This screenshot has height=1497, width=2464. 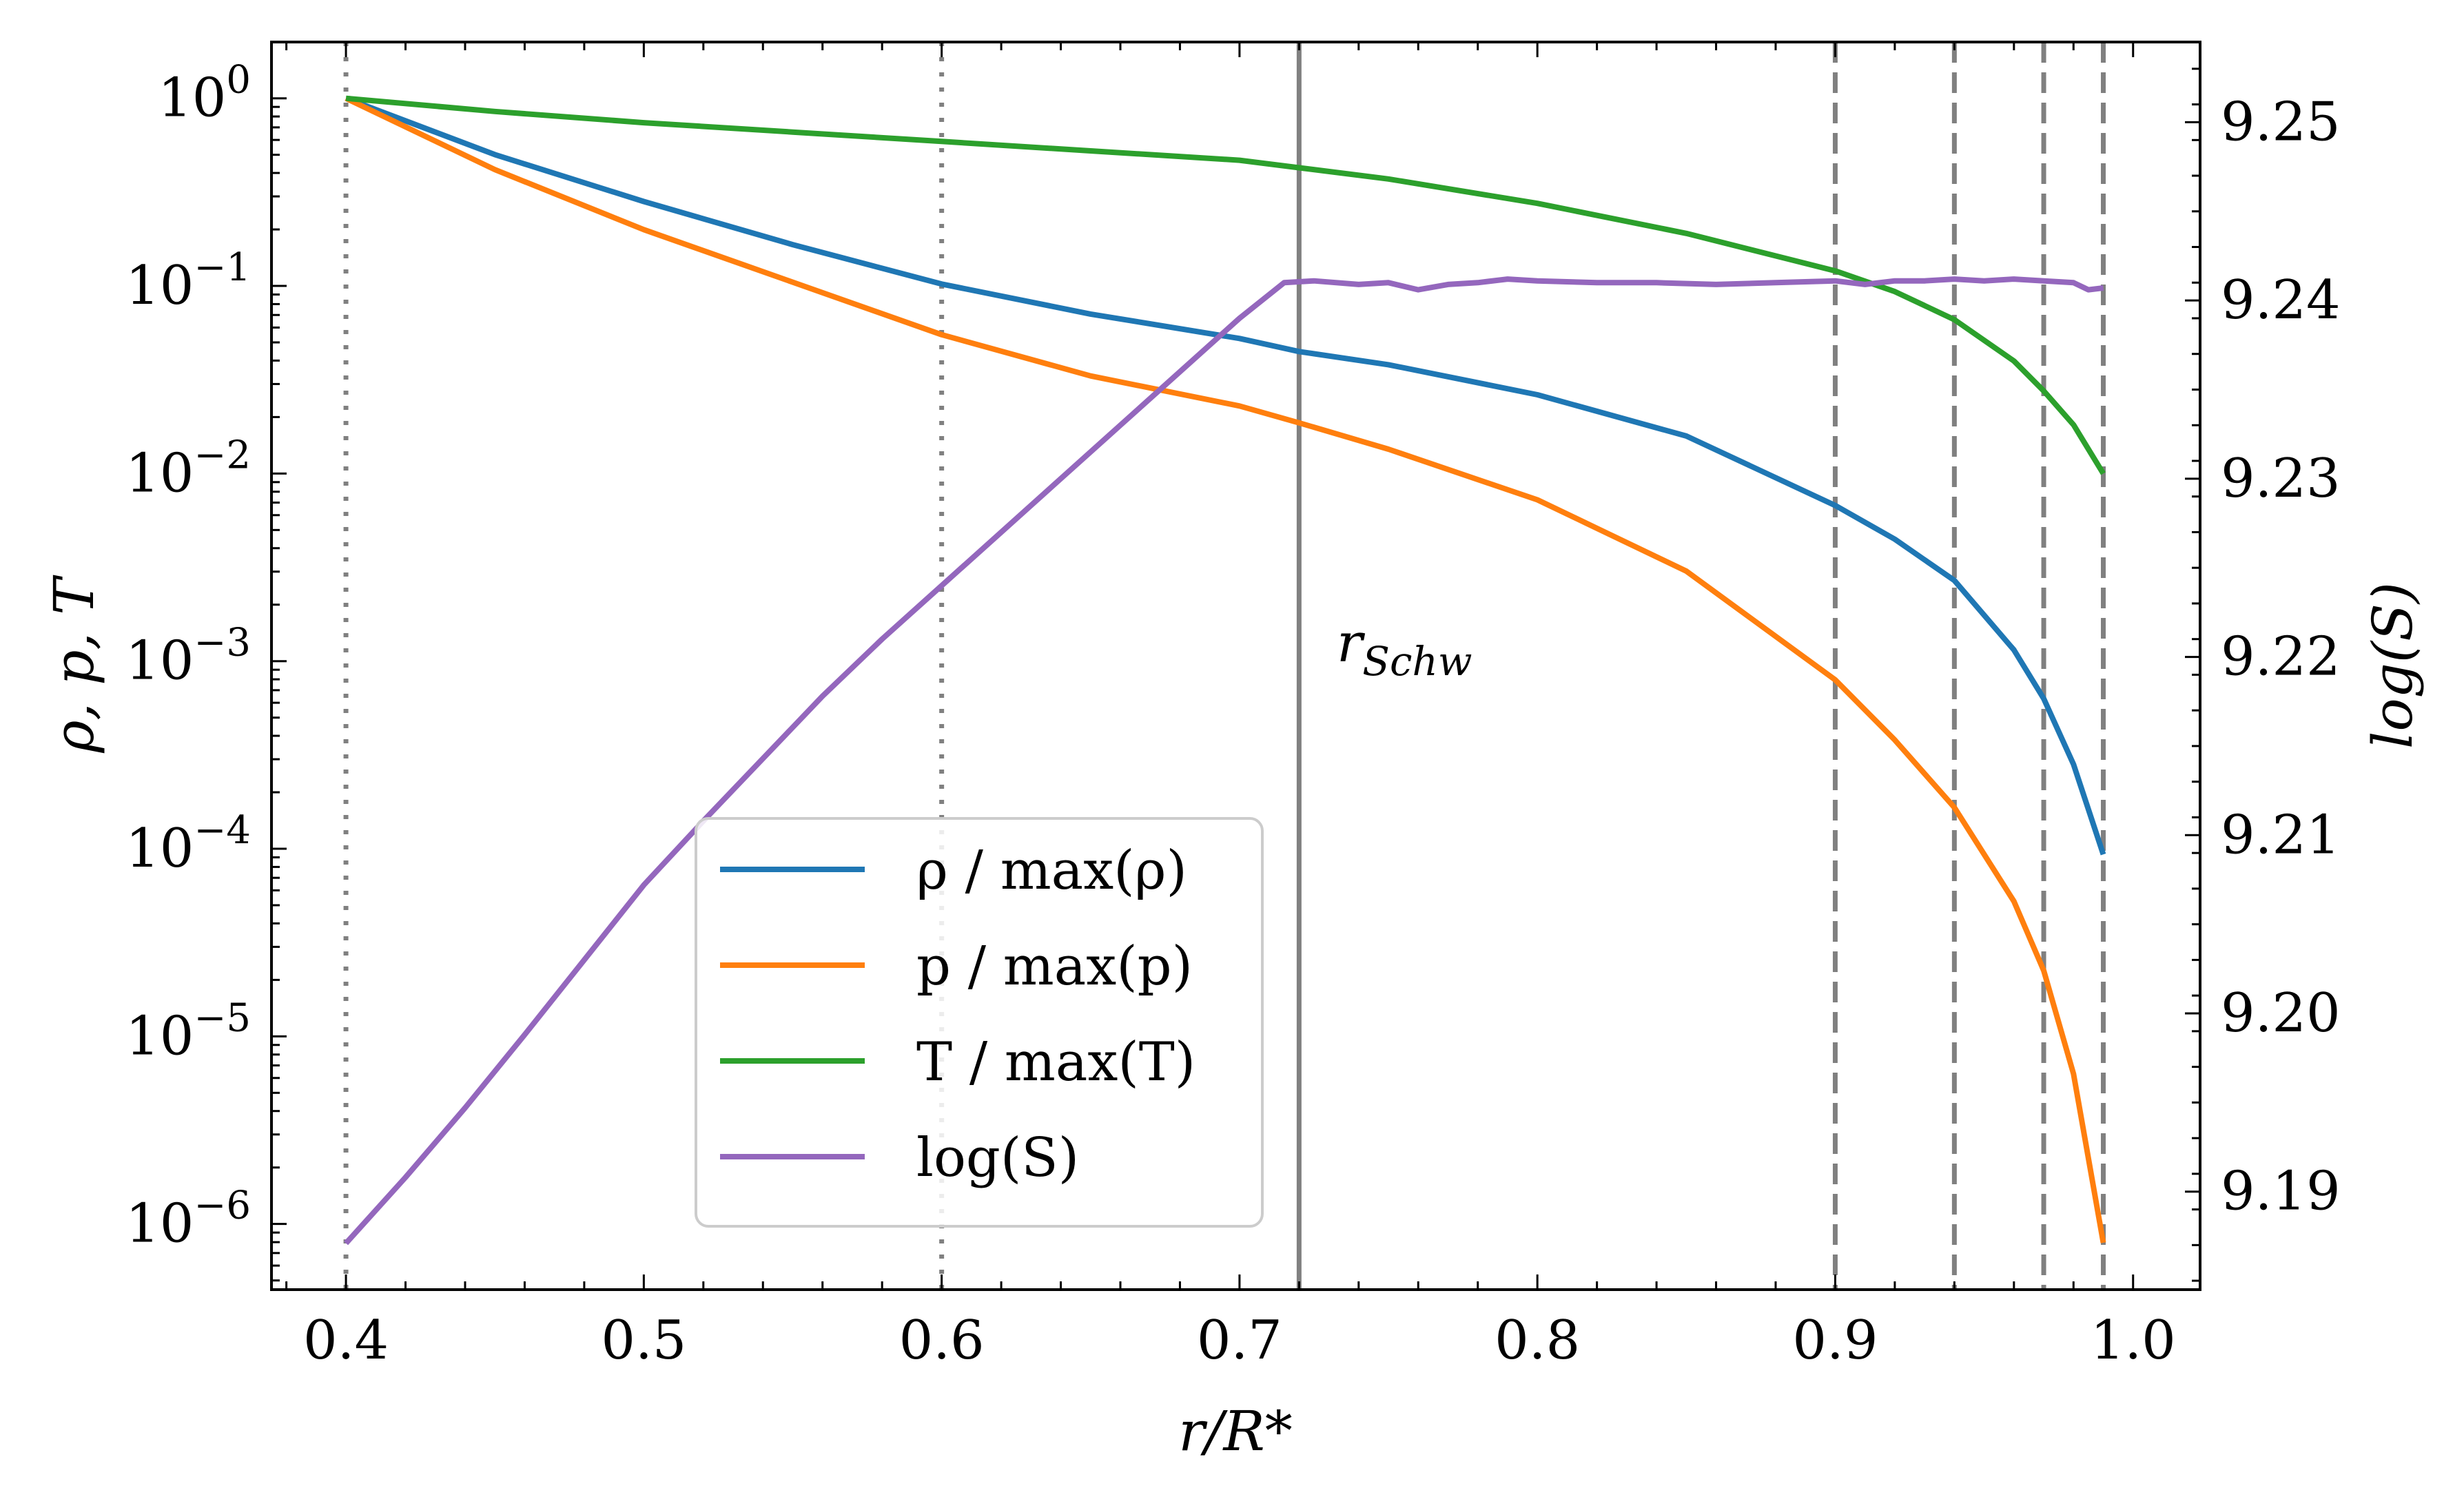 What do you see at coordinates (2393, 665) in the screenshot?
I see `y-axis-right-label: log(S)` at bounding box center [2393, 665].